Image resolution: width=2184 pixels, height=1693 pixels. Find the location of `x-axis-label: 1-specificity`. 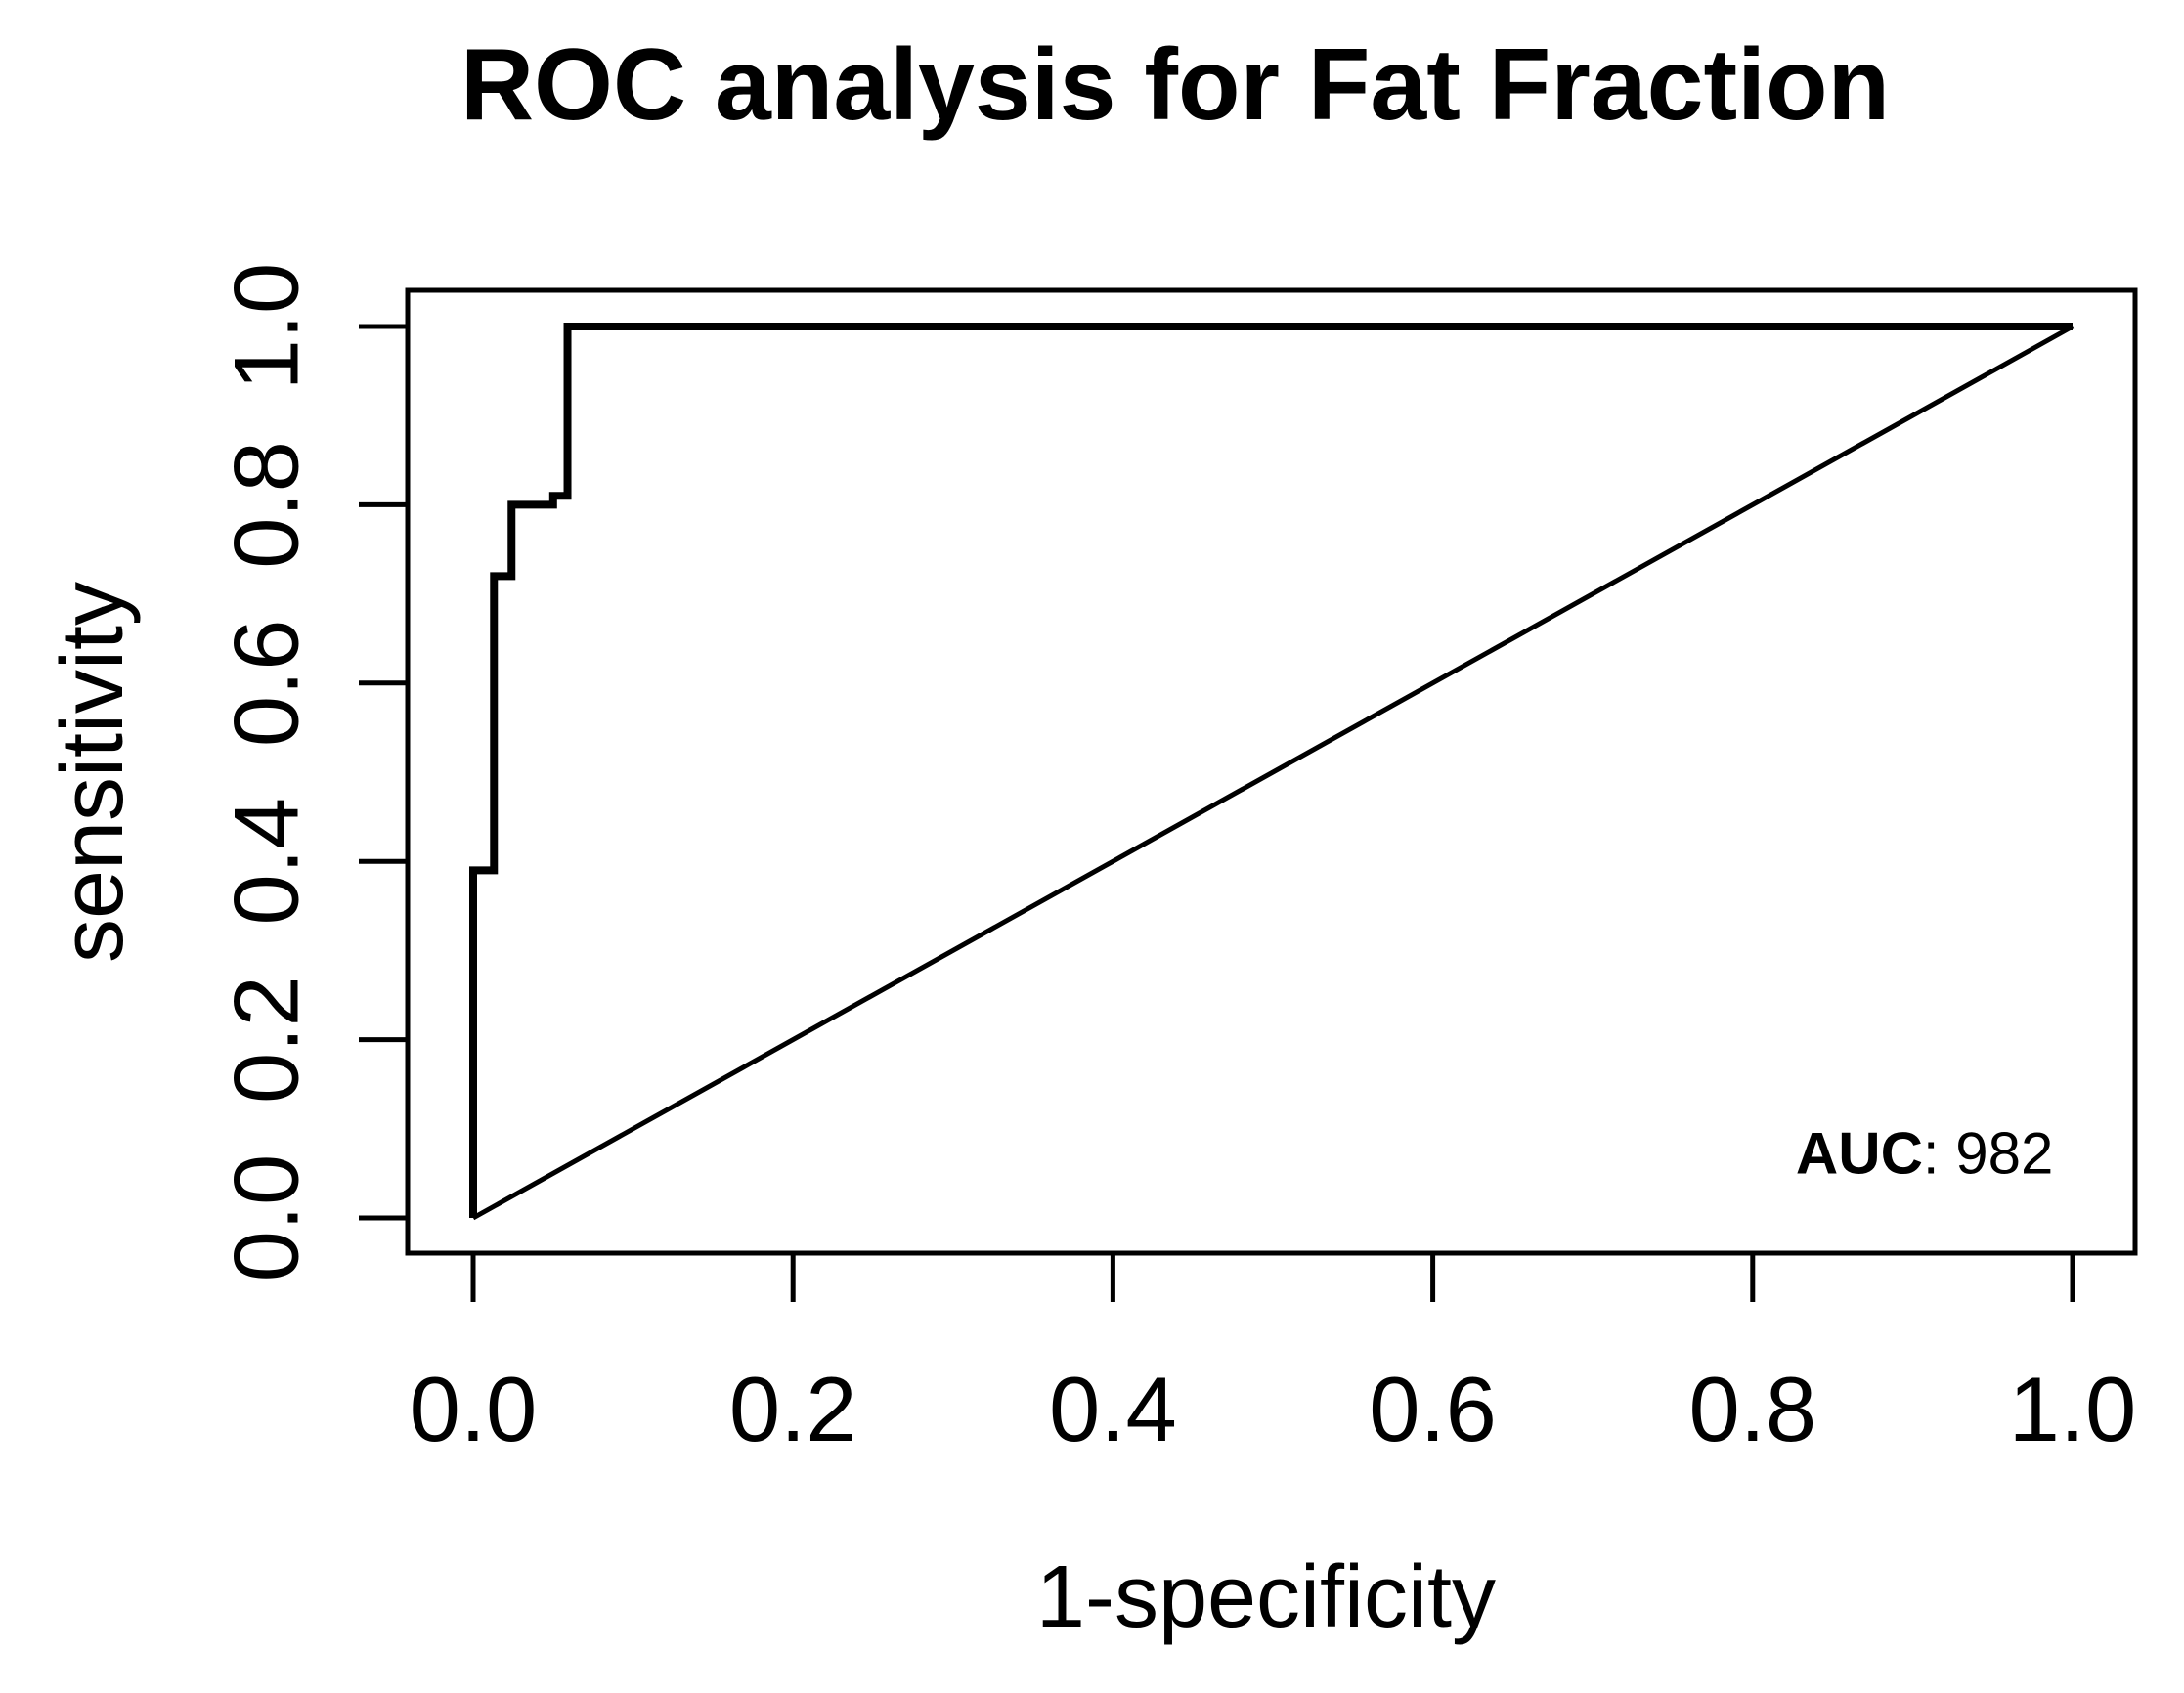

x-axis-label: 1-specificity is located at coordinates (1266, 1597).